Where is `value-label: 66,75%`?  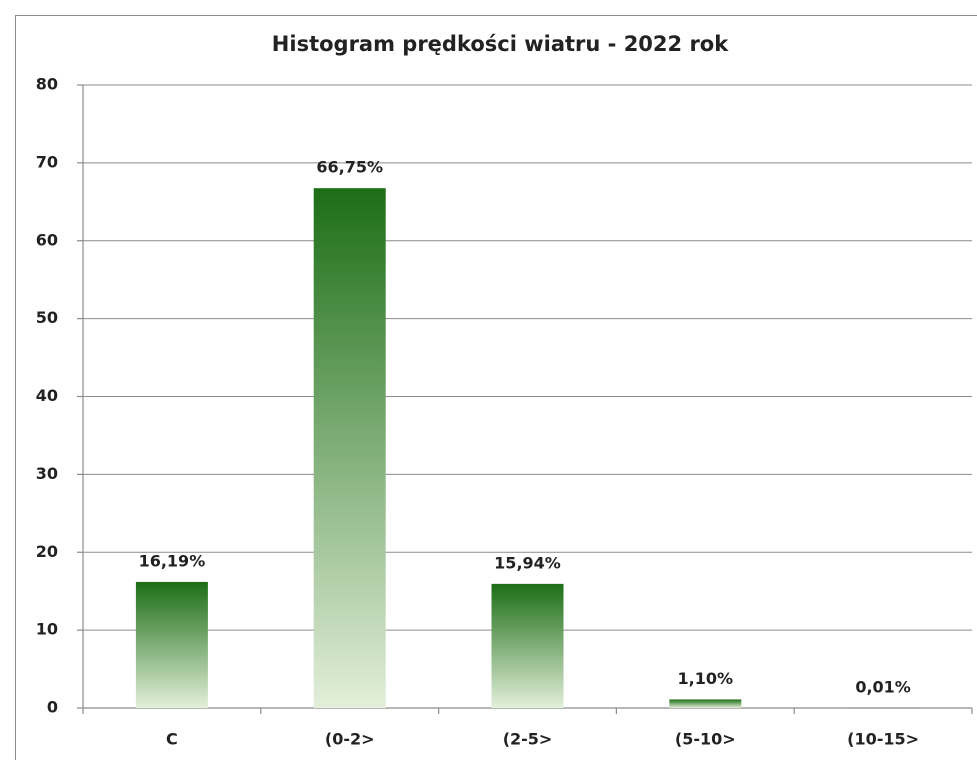
value-label: 66,75% is located at coordinates (349, 167).